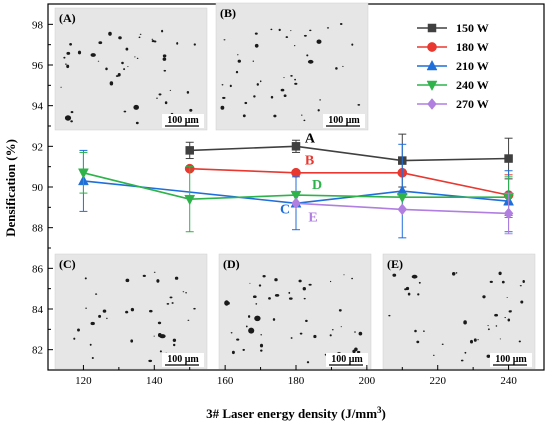 Image resolution: width=550 pixels, height=428 pixels. I want to click on scale-bar-background, so click(183, 360).